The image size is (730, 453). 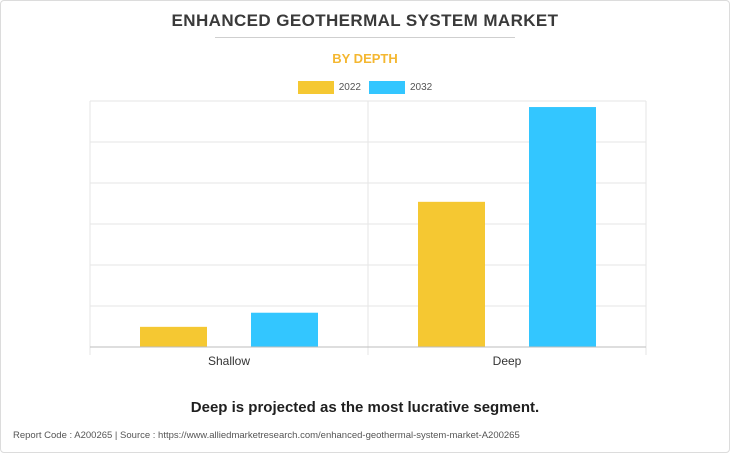 I want to click on title-divider, so click(x=365, y=37).